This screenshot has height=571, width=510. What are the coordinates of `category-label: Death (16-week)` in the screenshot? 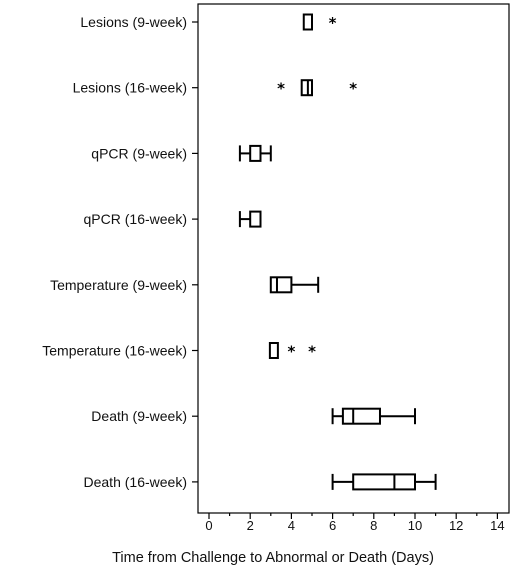 It's located at (136, 482).